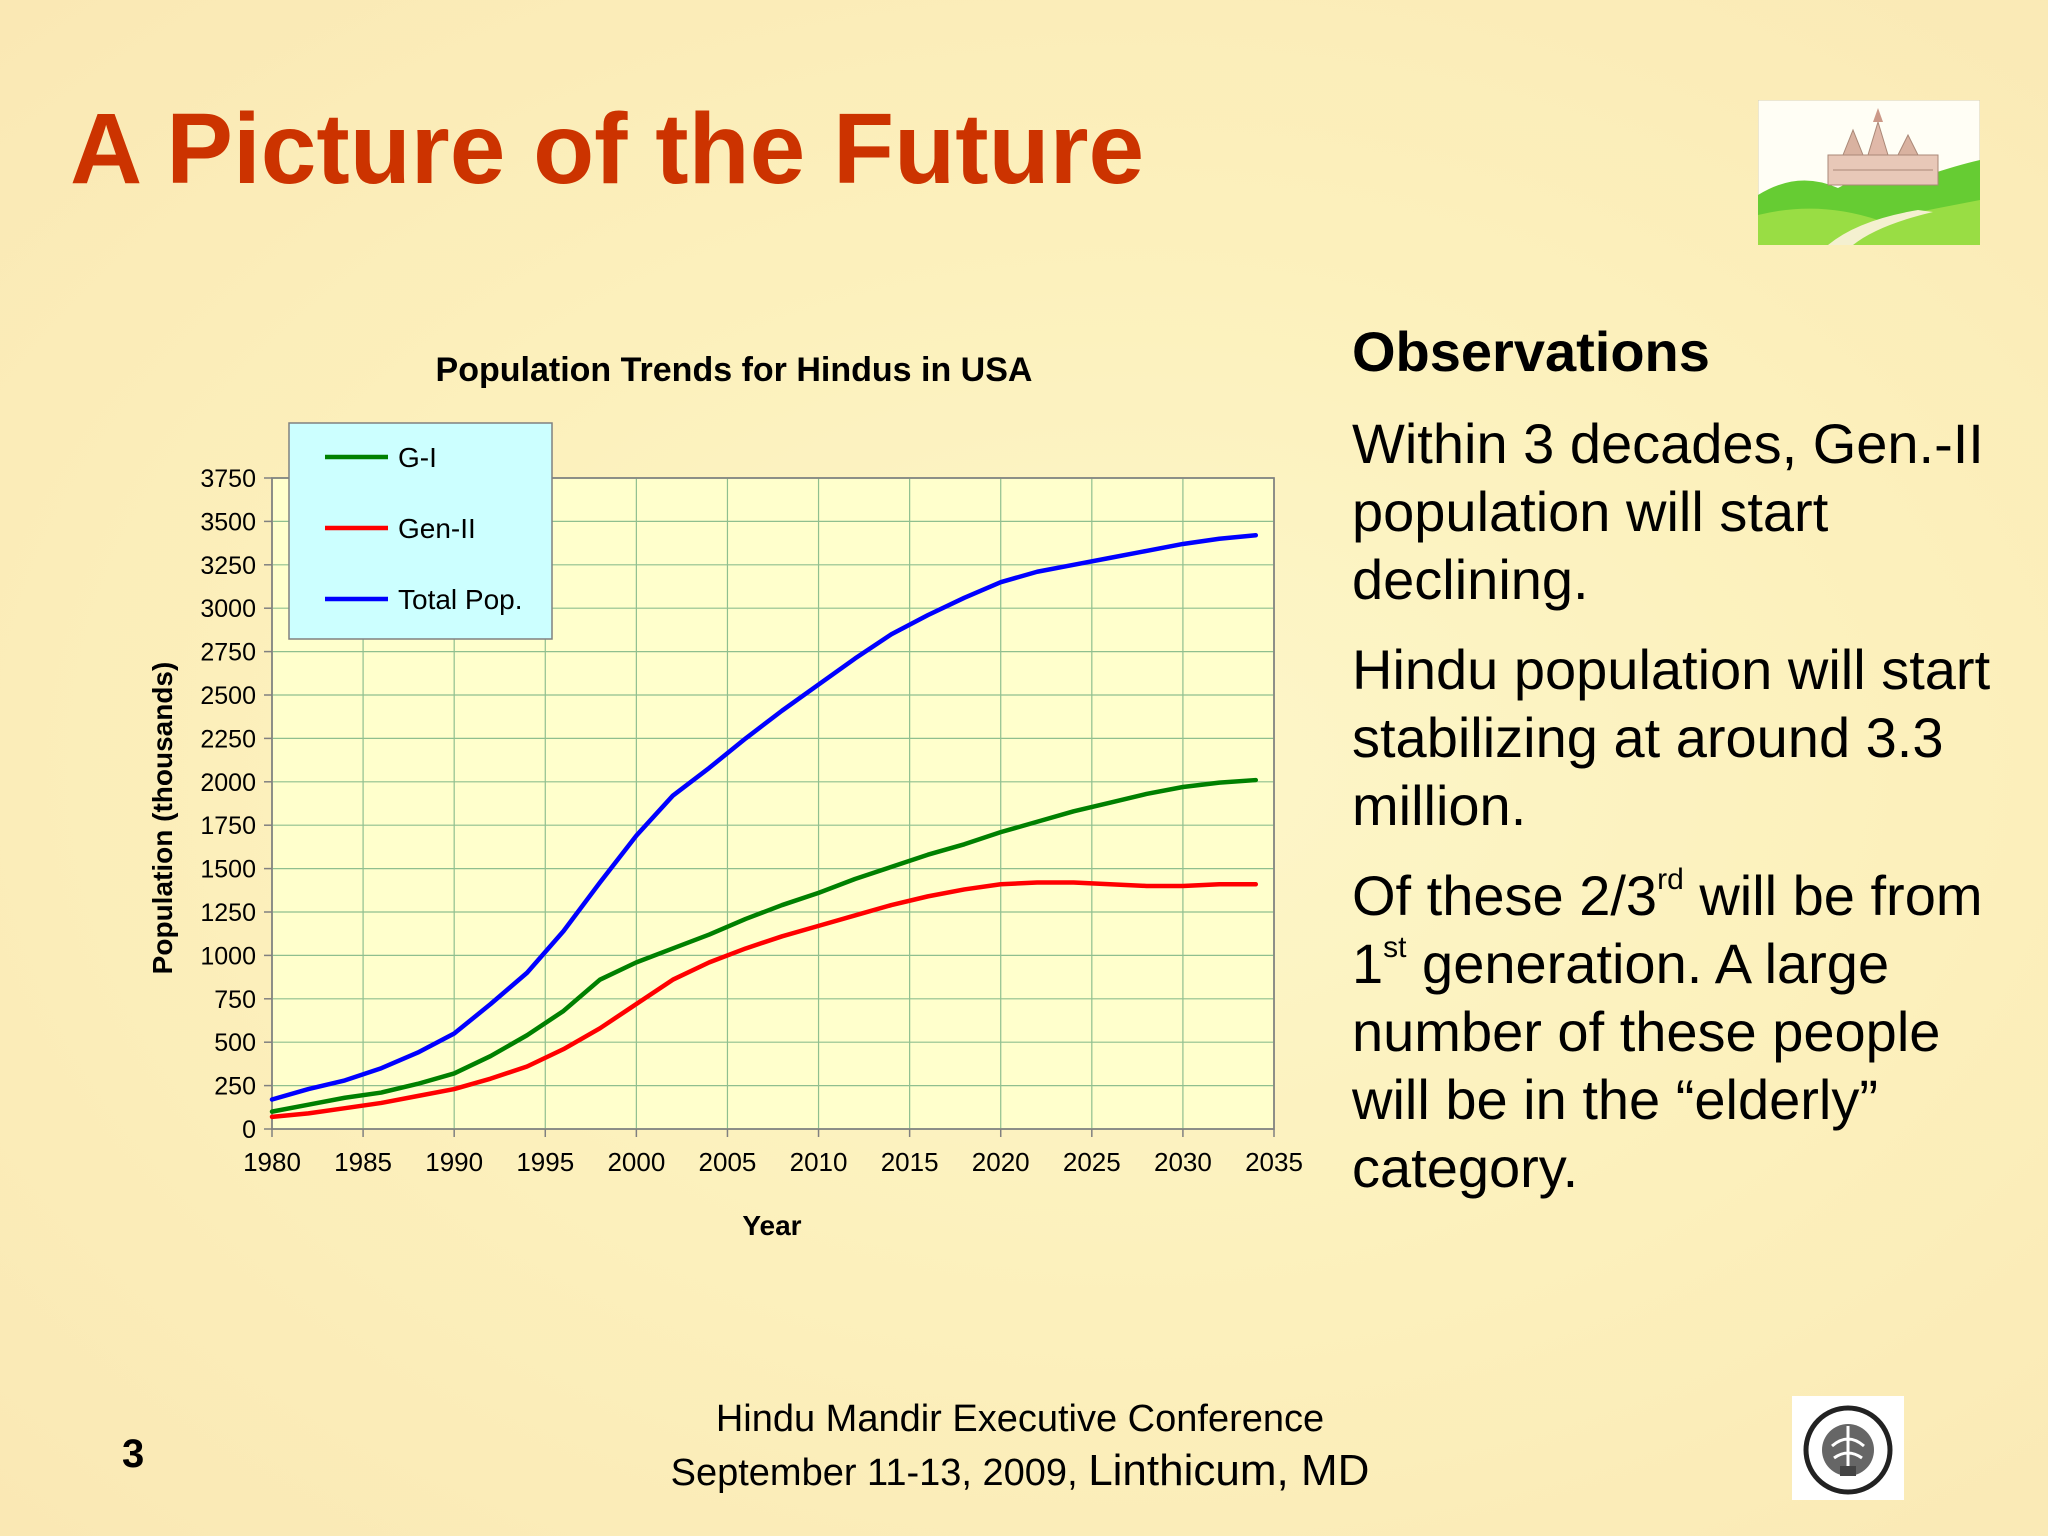 Image resolution: width=2048 pixels, height=1536 pixels. Describe the element at coordinates (228, 826) in the screenshot. I see `y-tick-label: 1750` at that location.